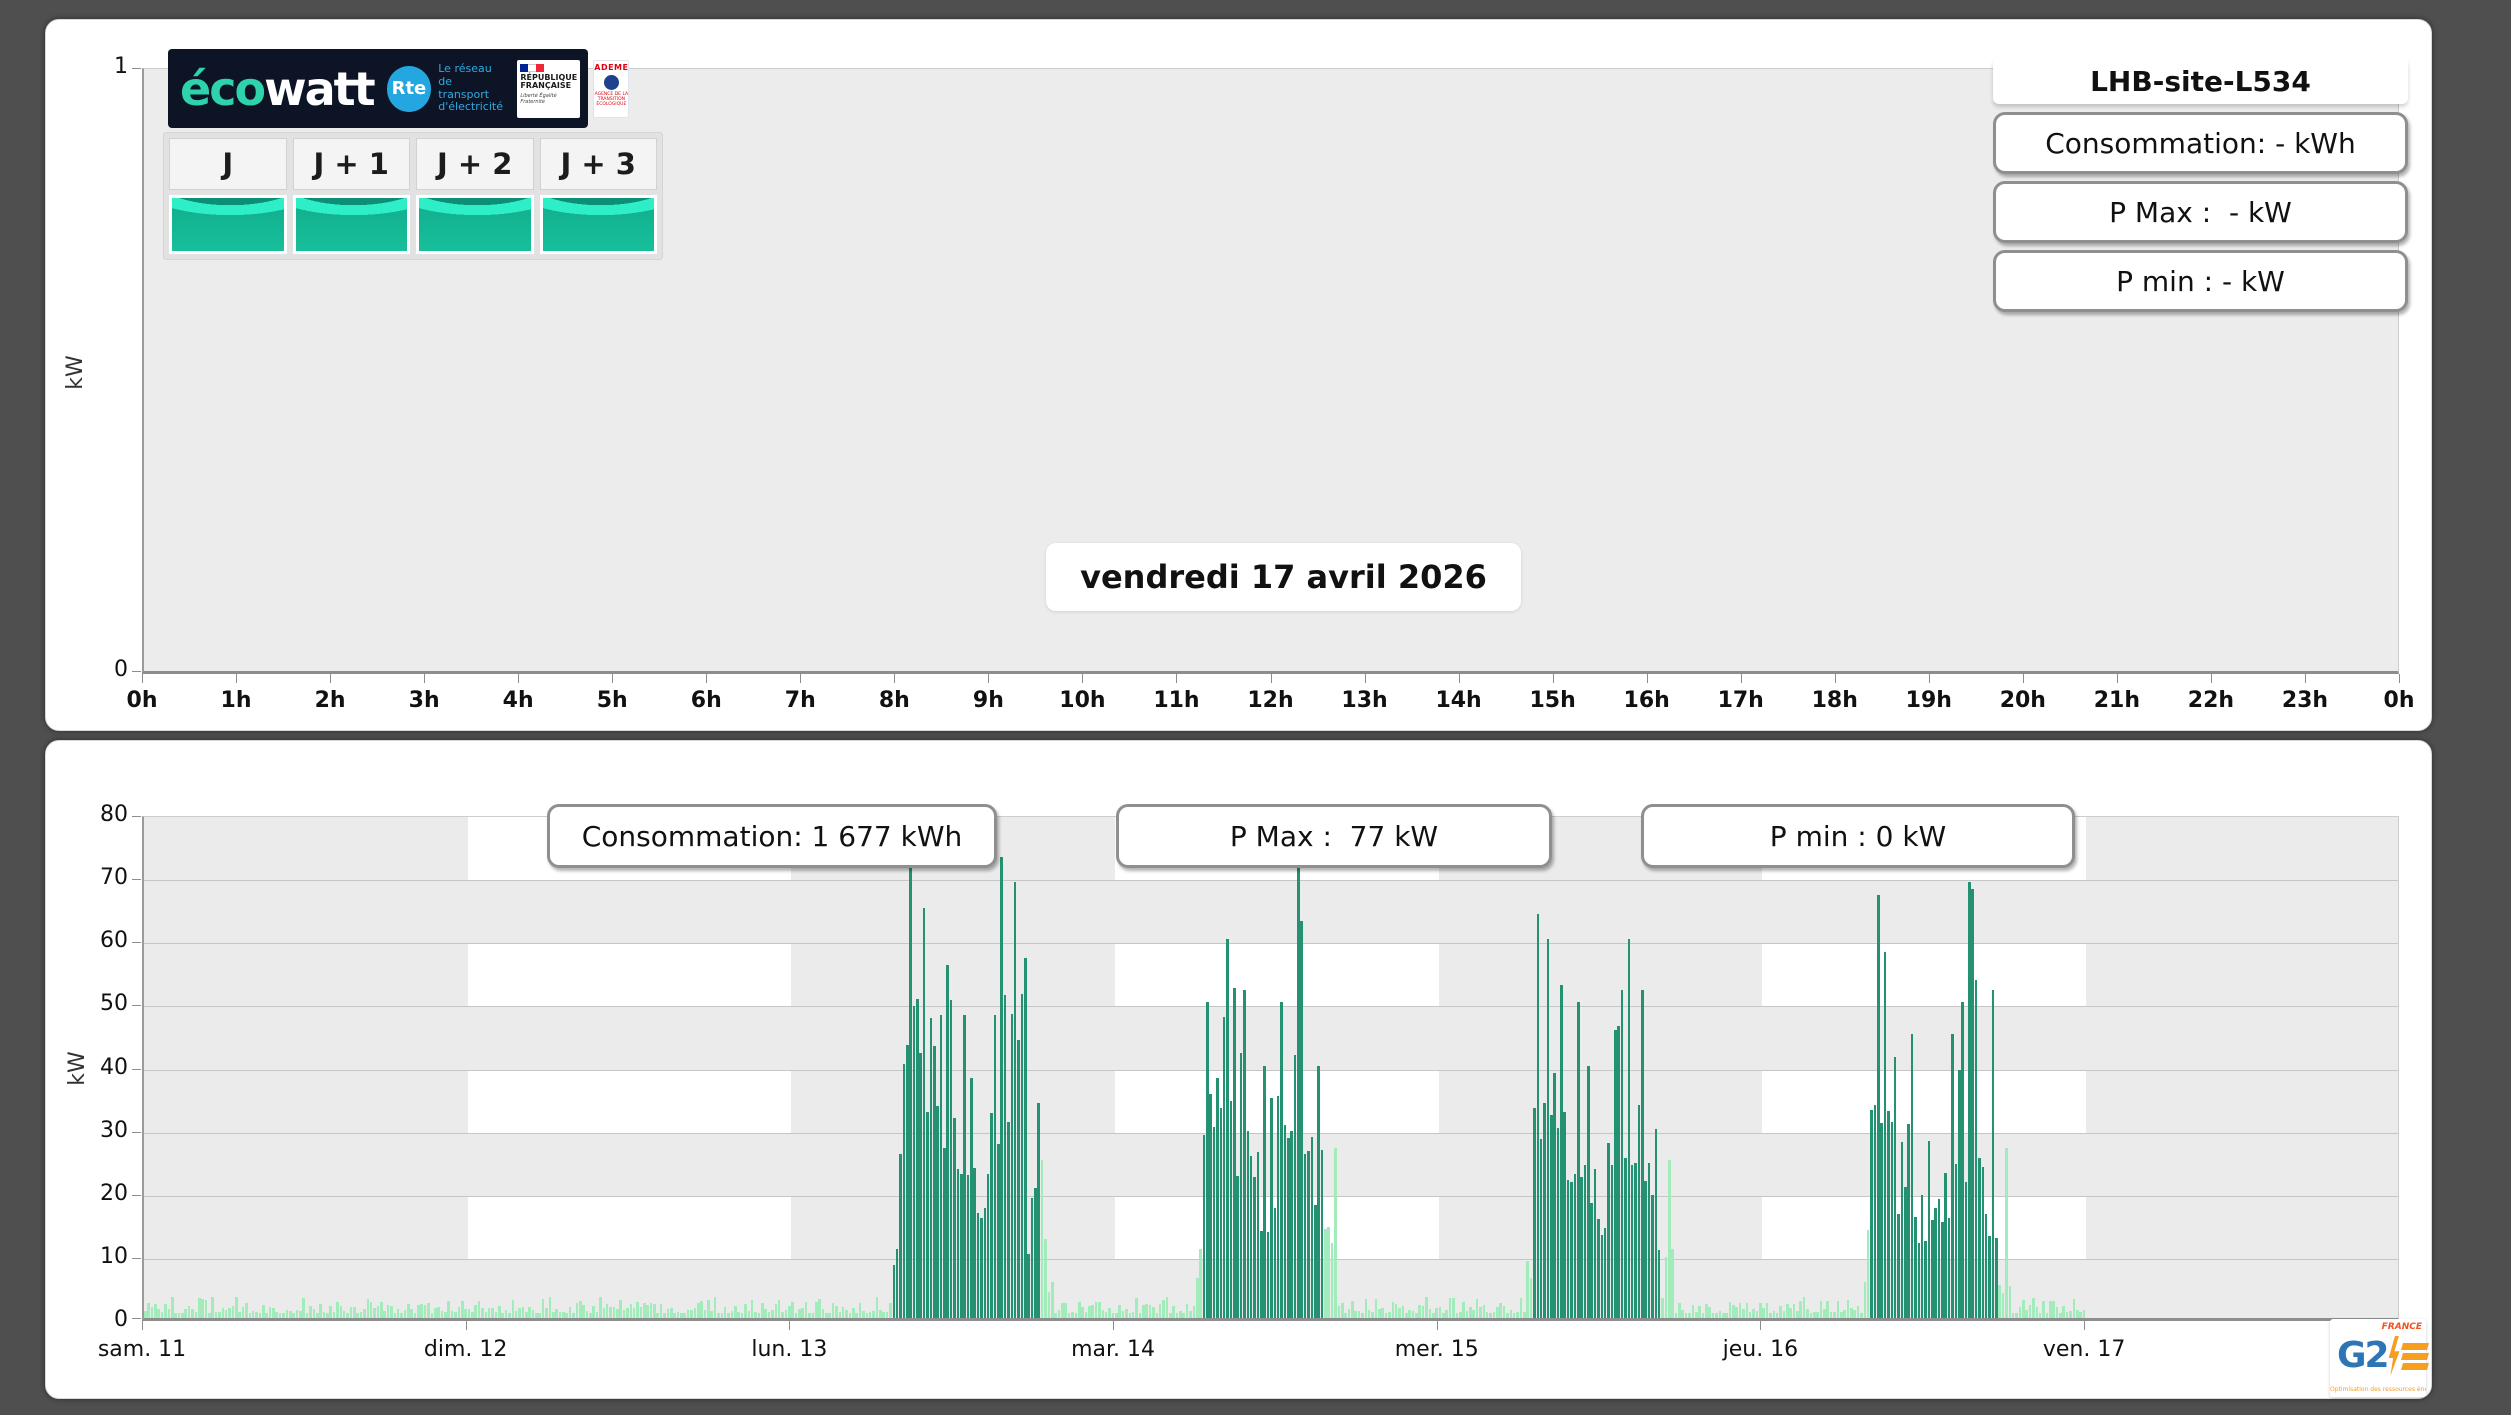 This screenshot has height=1415, width=2511. I want to click on day-column-j: J, so click(228, 196).